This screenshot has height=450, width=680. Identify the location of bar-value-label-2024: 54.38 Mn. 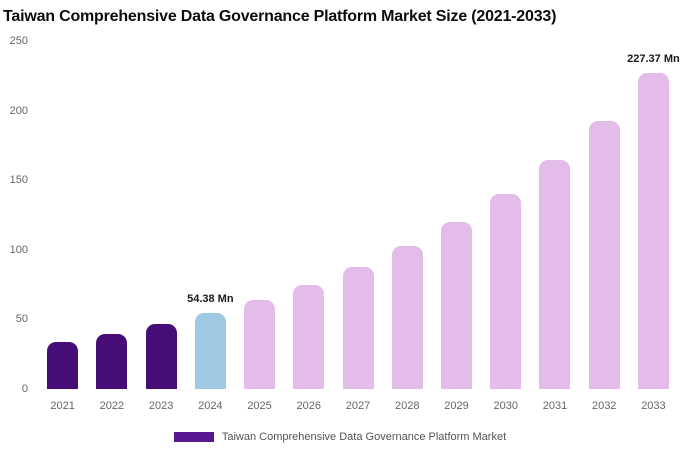
(210, 299).